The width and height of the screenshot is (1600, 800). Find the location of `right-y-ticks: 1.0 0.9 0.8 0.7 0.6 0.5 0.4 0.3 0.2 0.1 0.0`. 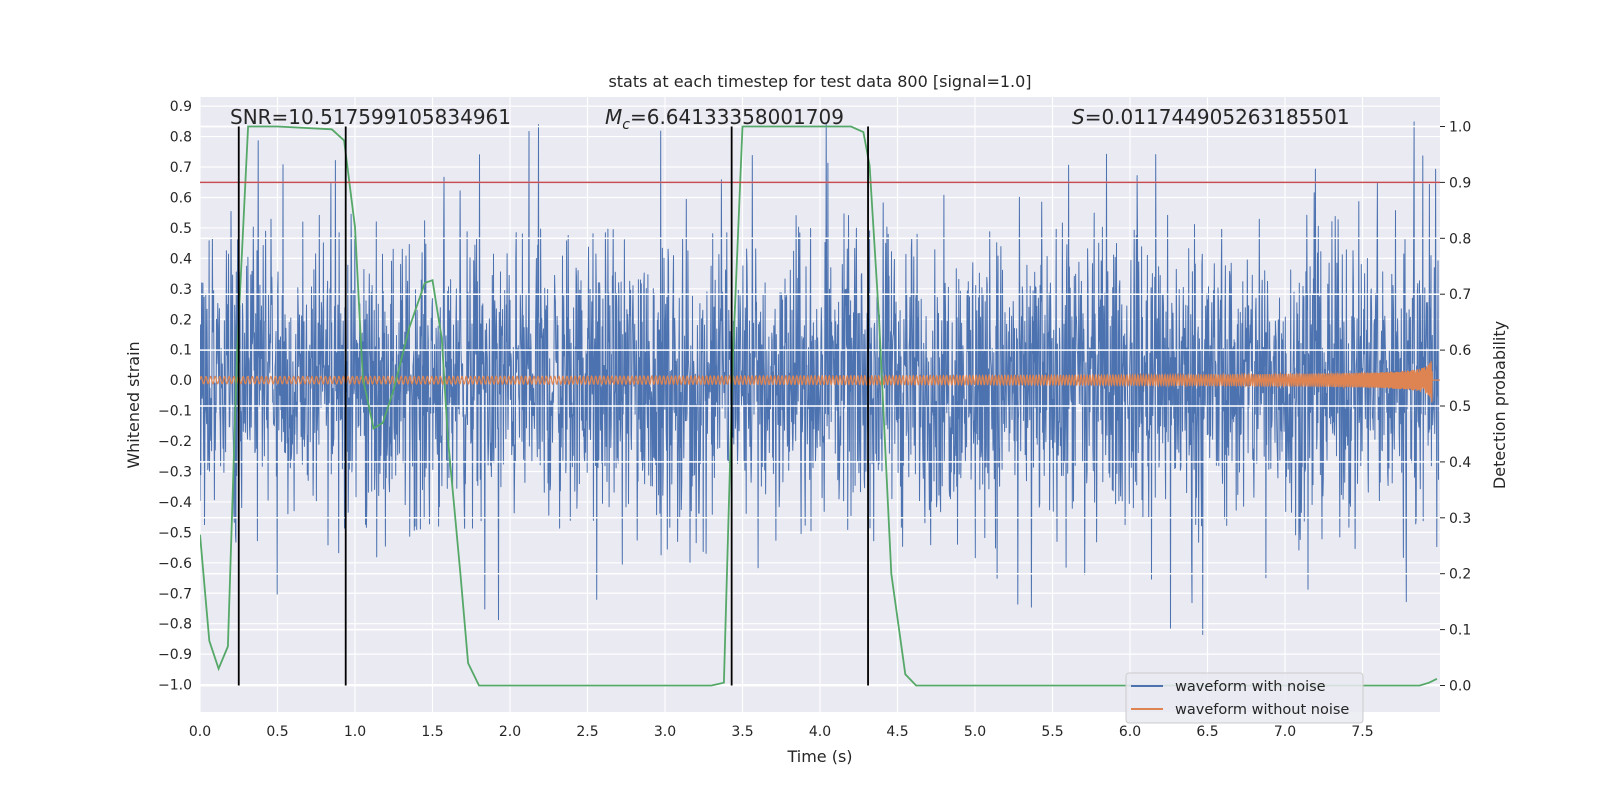

right-y-ticks: 1.0 0.9 0.8 0.7 0.6 0.5 0.4 0.3 0.2 0.1 0.0 is located at coordinates (1455, 407).